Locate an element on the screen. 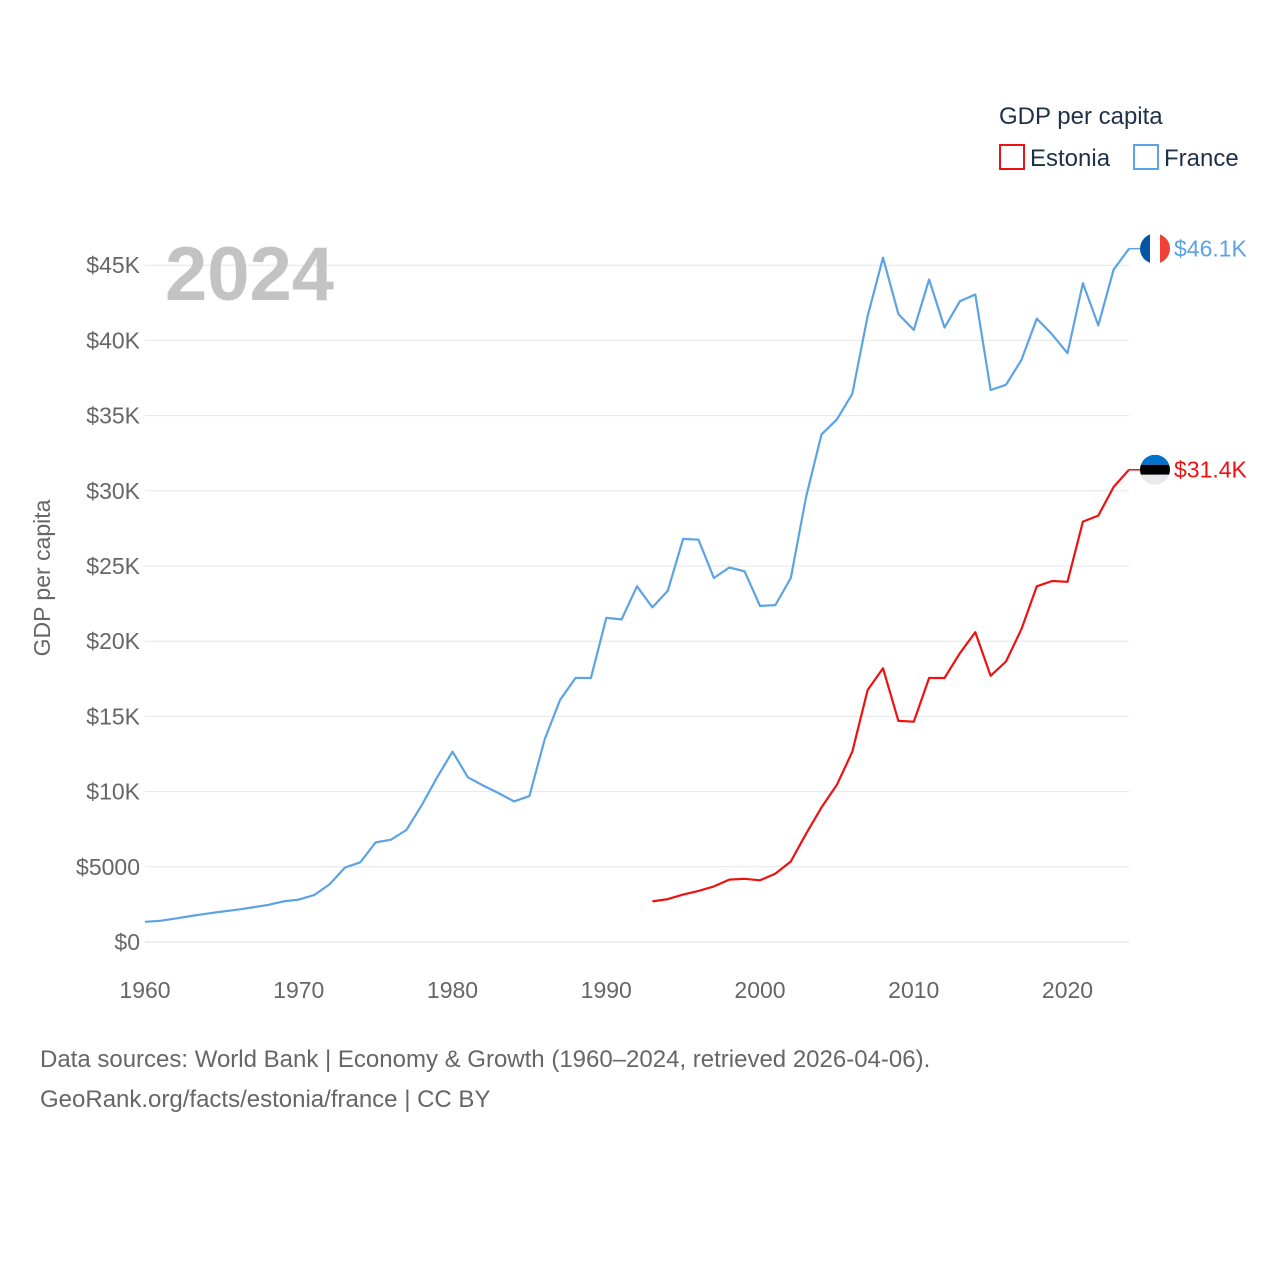 This screenshot has height=1280, width=1280. legend-label-estonia: Estonia is located at coordinates (1070, 158).